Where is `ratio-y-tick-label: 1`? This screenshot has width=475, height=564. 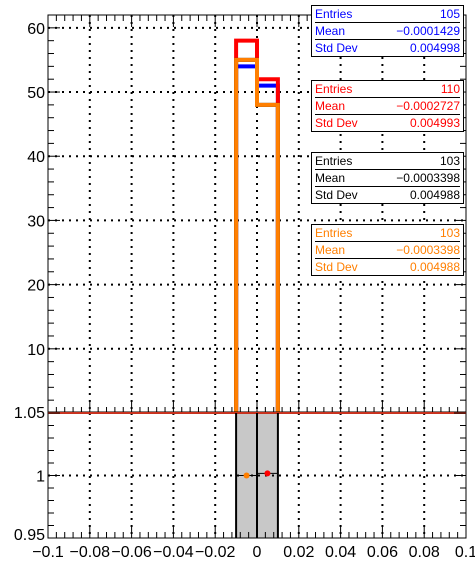
ratio-y-tick-label: 1 is located at coordinates (40, 477).